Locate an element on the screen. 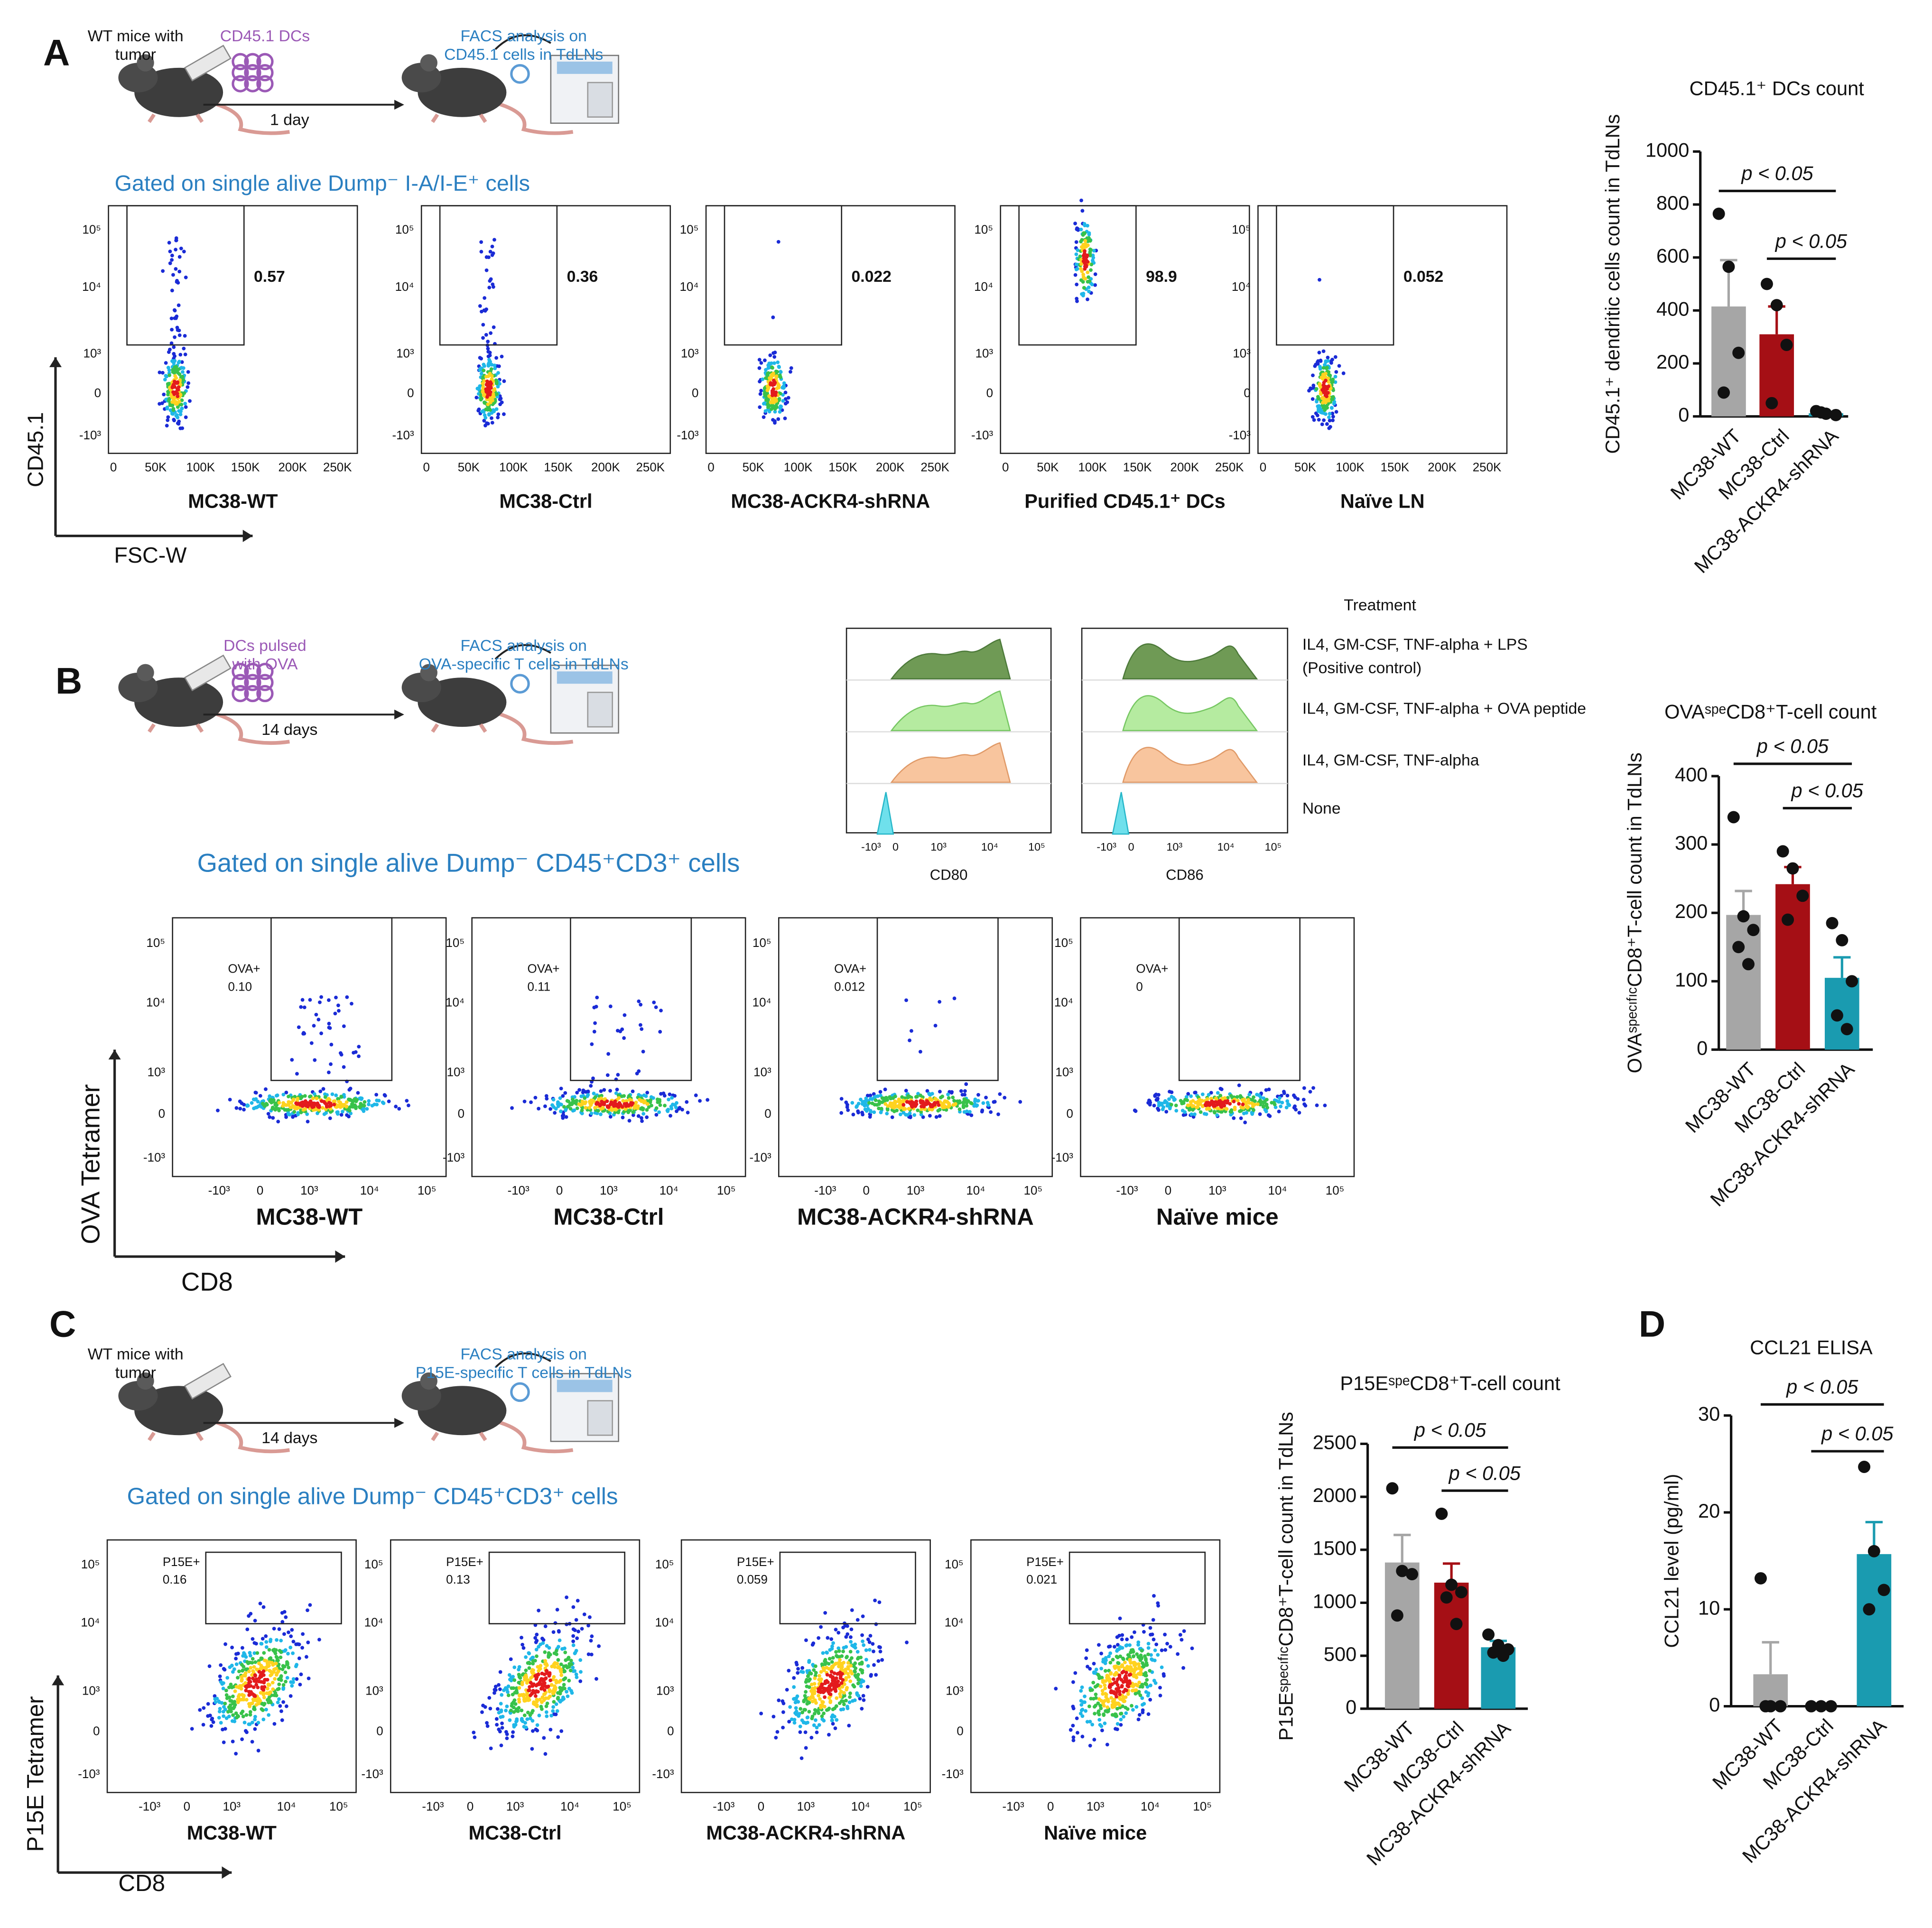  y-tick-label: 10⁵ is located at coordinates (91, 229).